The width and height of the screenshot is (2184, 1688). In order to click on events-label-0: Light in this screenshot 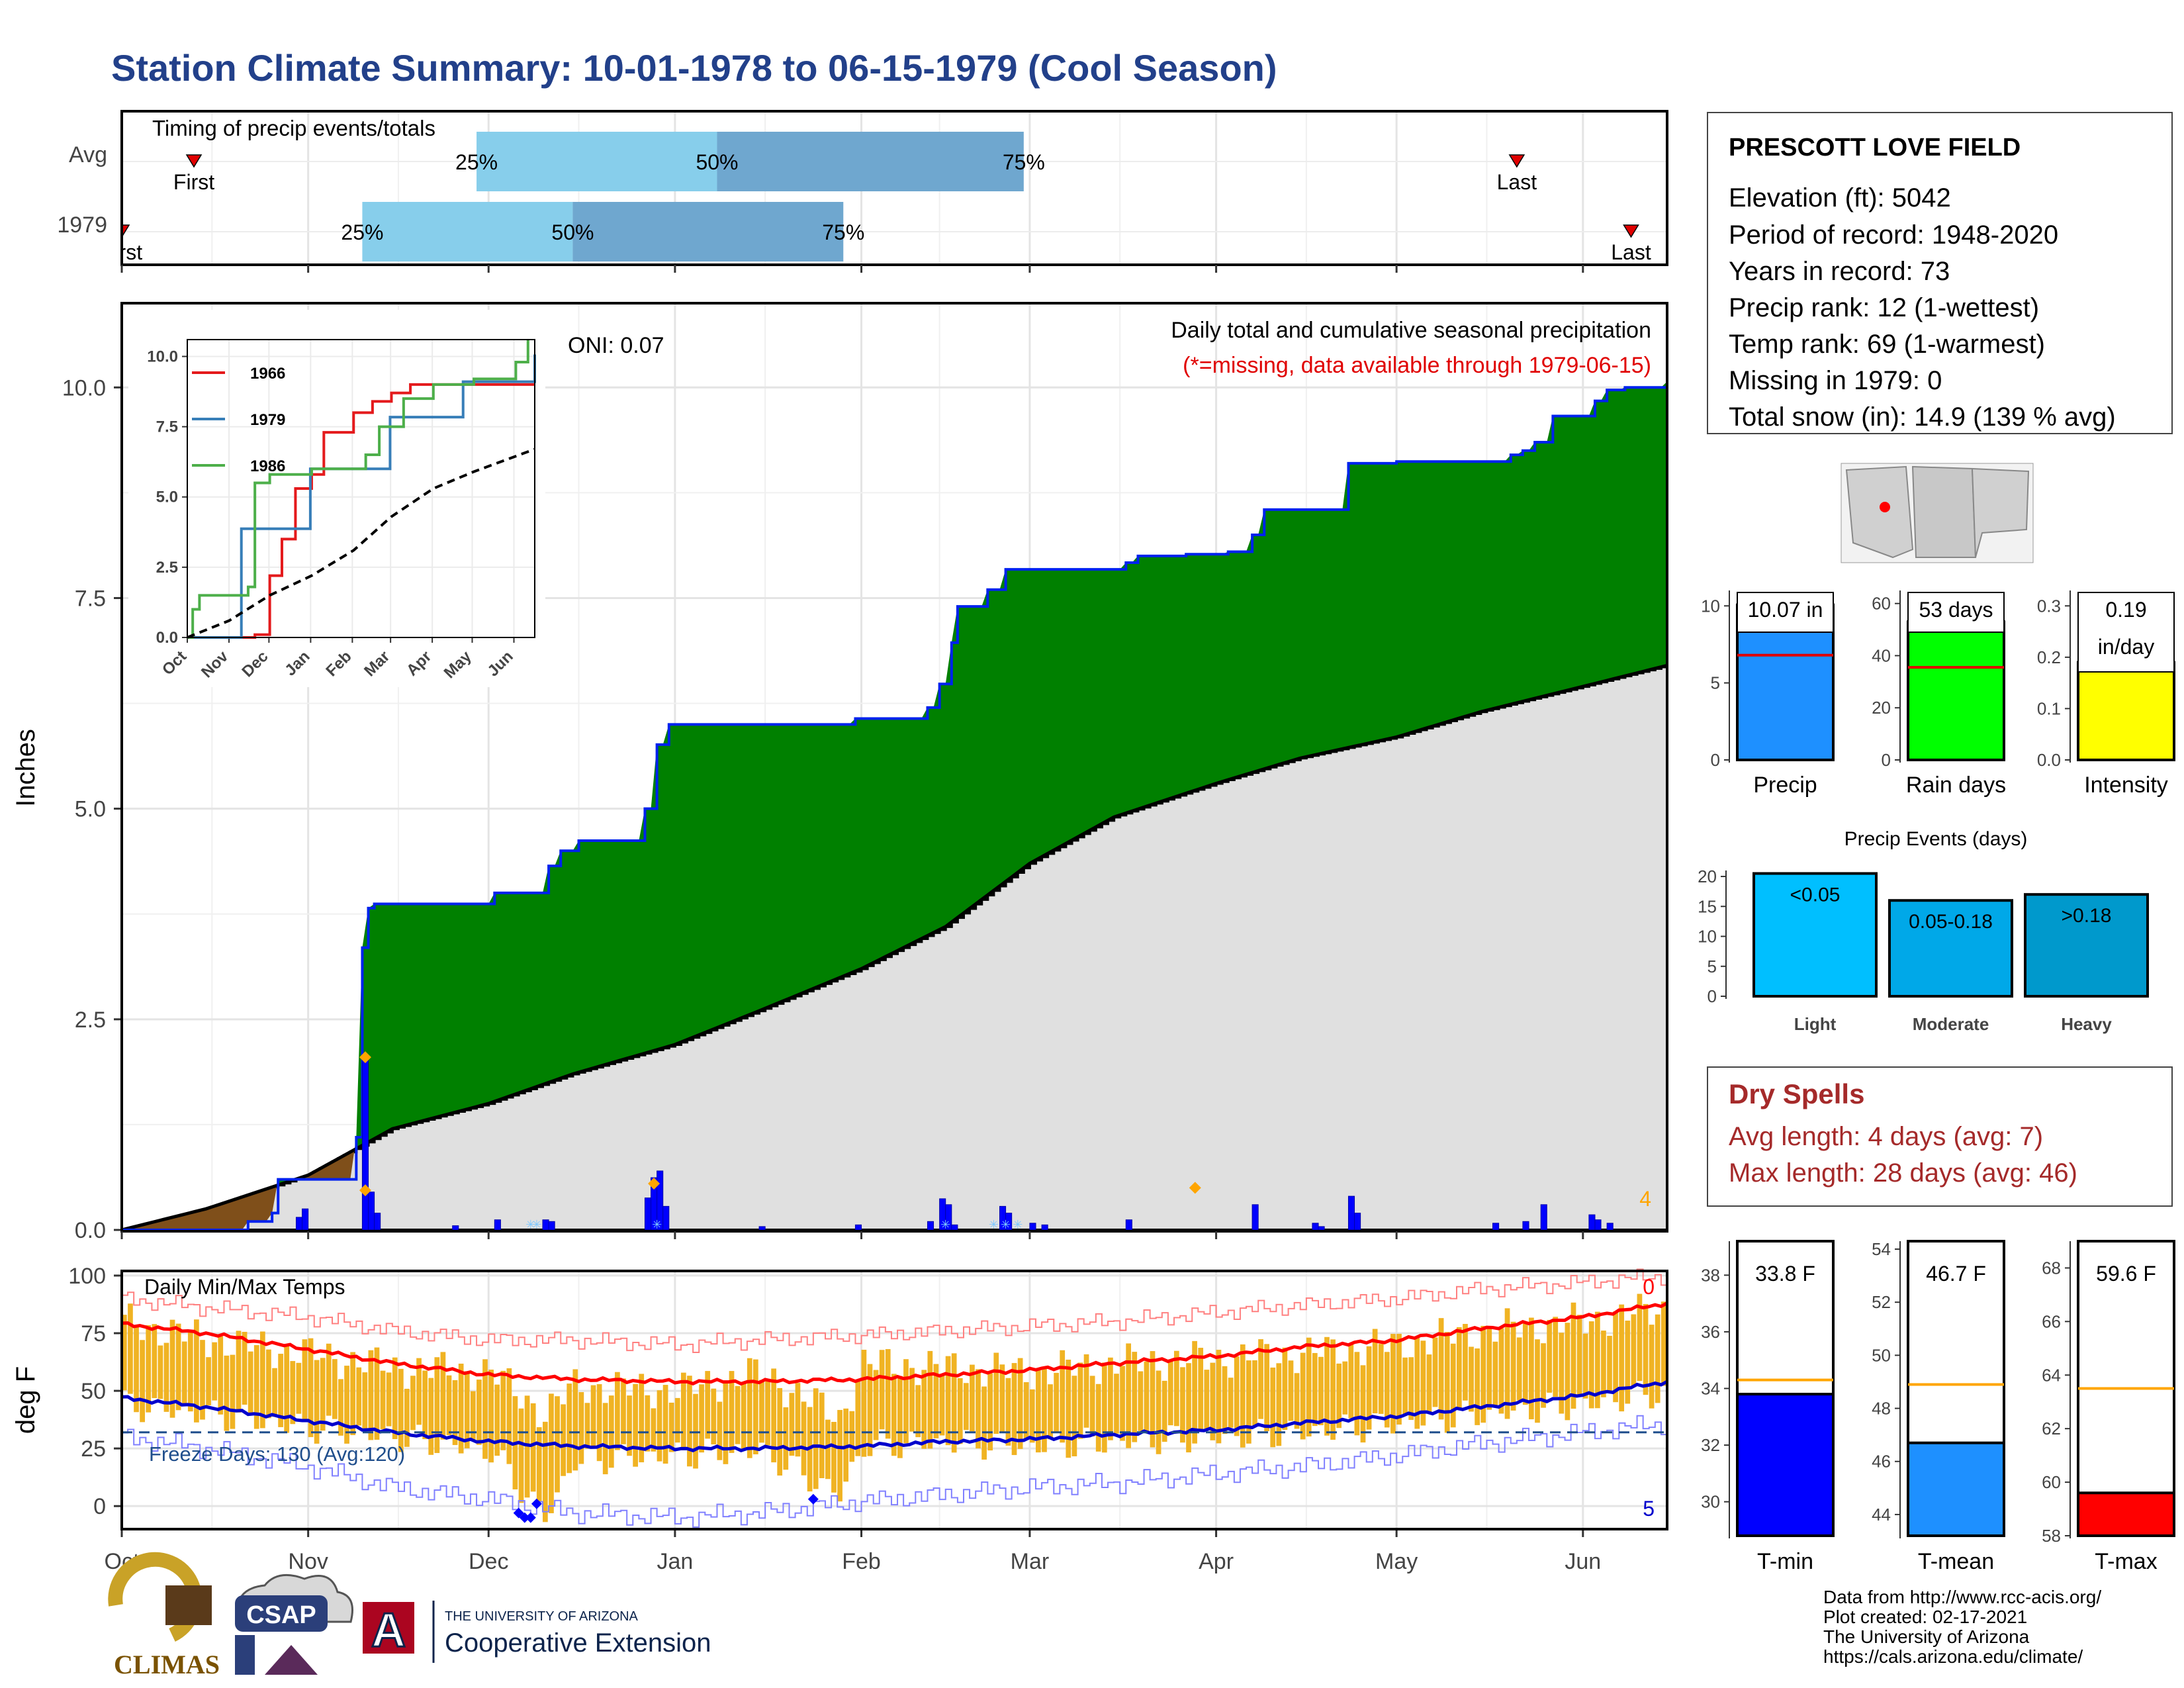, I will do `click(1815, 1024)`.